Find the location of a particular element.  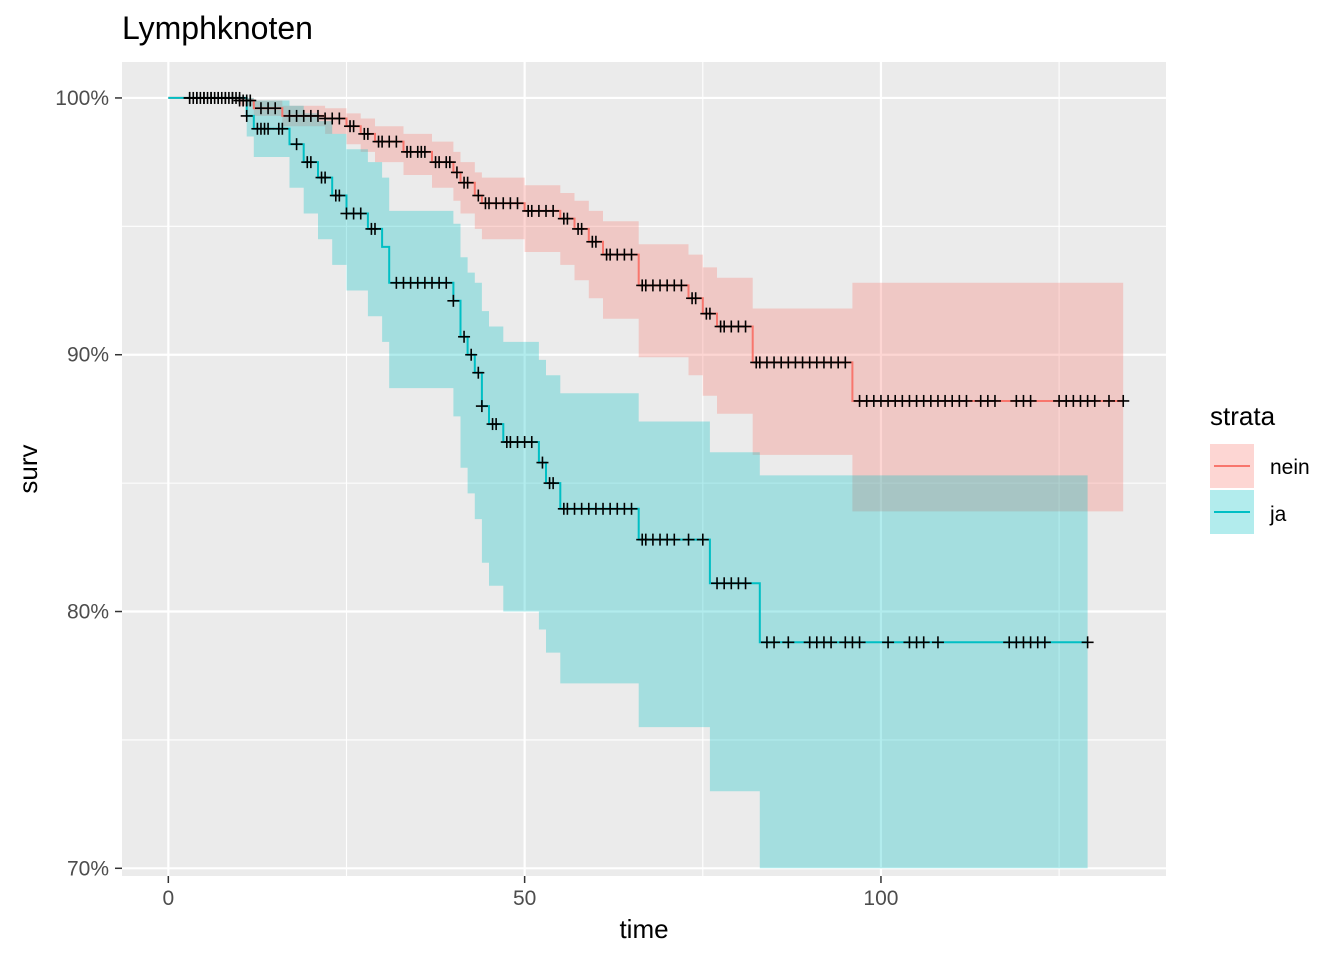

y-axis-title: surv is located at coordinates (28, 468).